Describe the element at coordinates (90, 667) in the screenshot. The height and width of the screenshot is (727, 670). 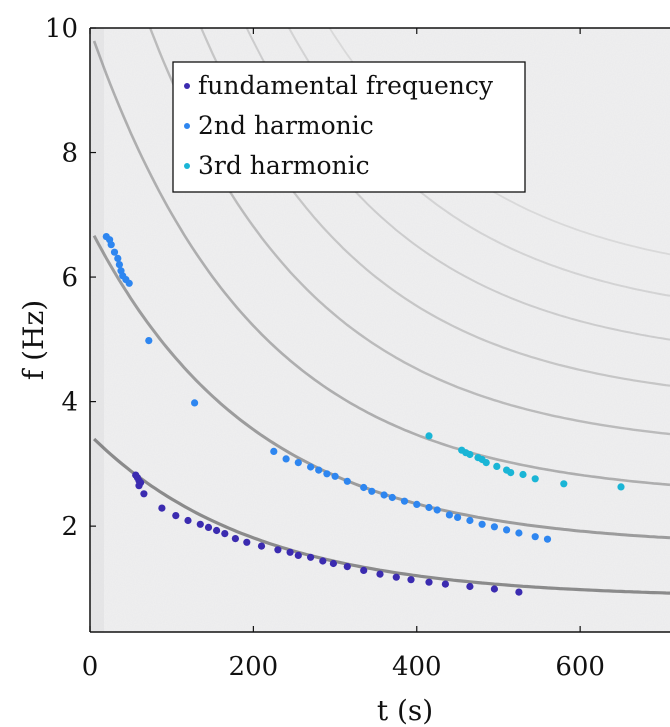
I see `x-tick-label: 0` at that location.